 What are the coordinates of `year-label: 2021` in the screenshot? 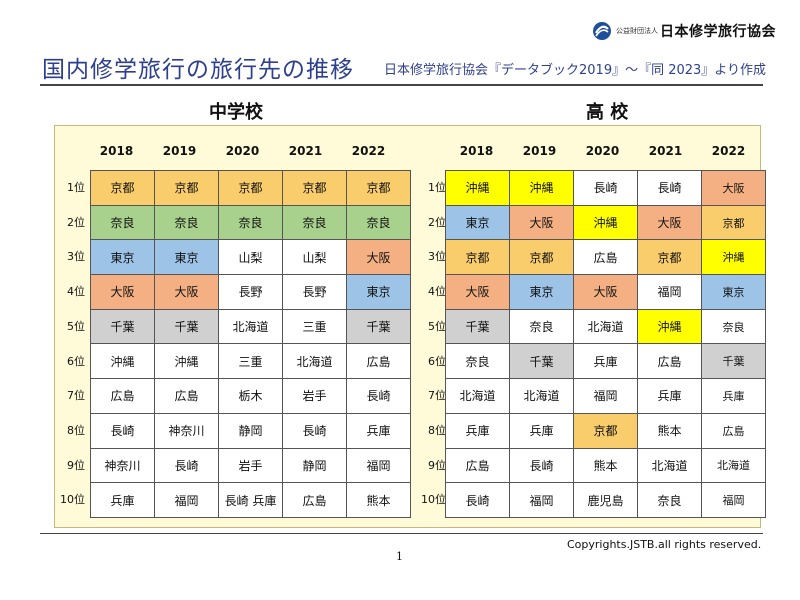 It's located at (305, 151).